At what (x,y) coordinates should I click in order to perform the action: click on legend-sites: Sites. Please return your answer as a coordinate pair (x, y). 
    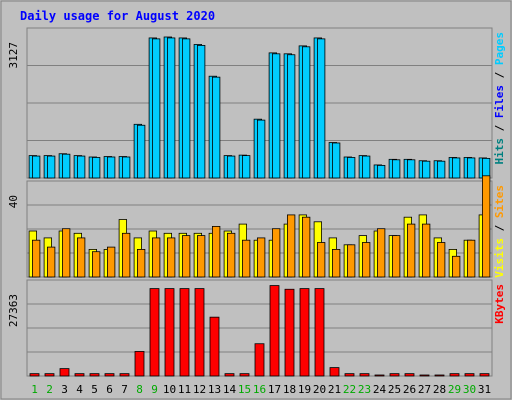
    Looking at the image, I should click on (499, 201).